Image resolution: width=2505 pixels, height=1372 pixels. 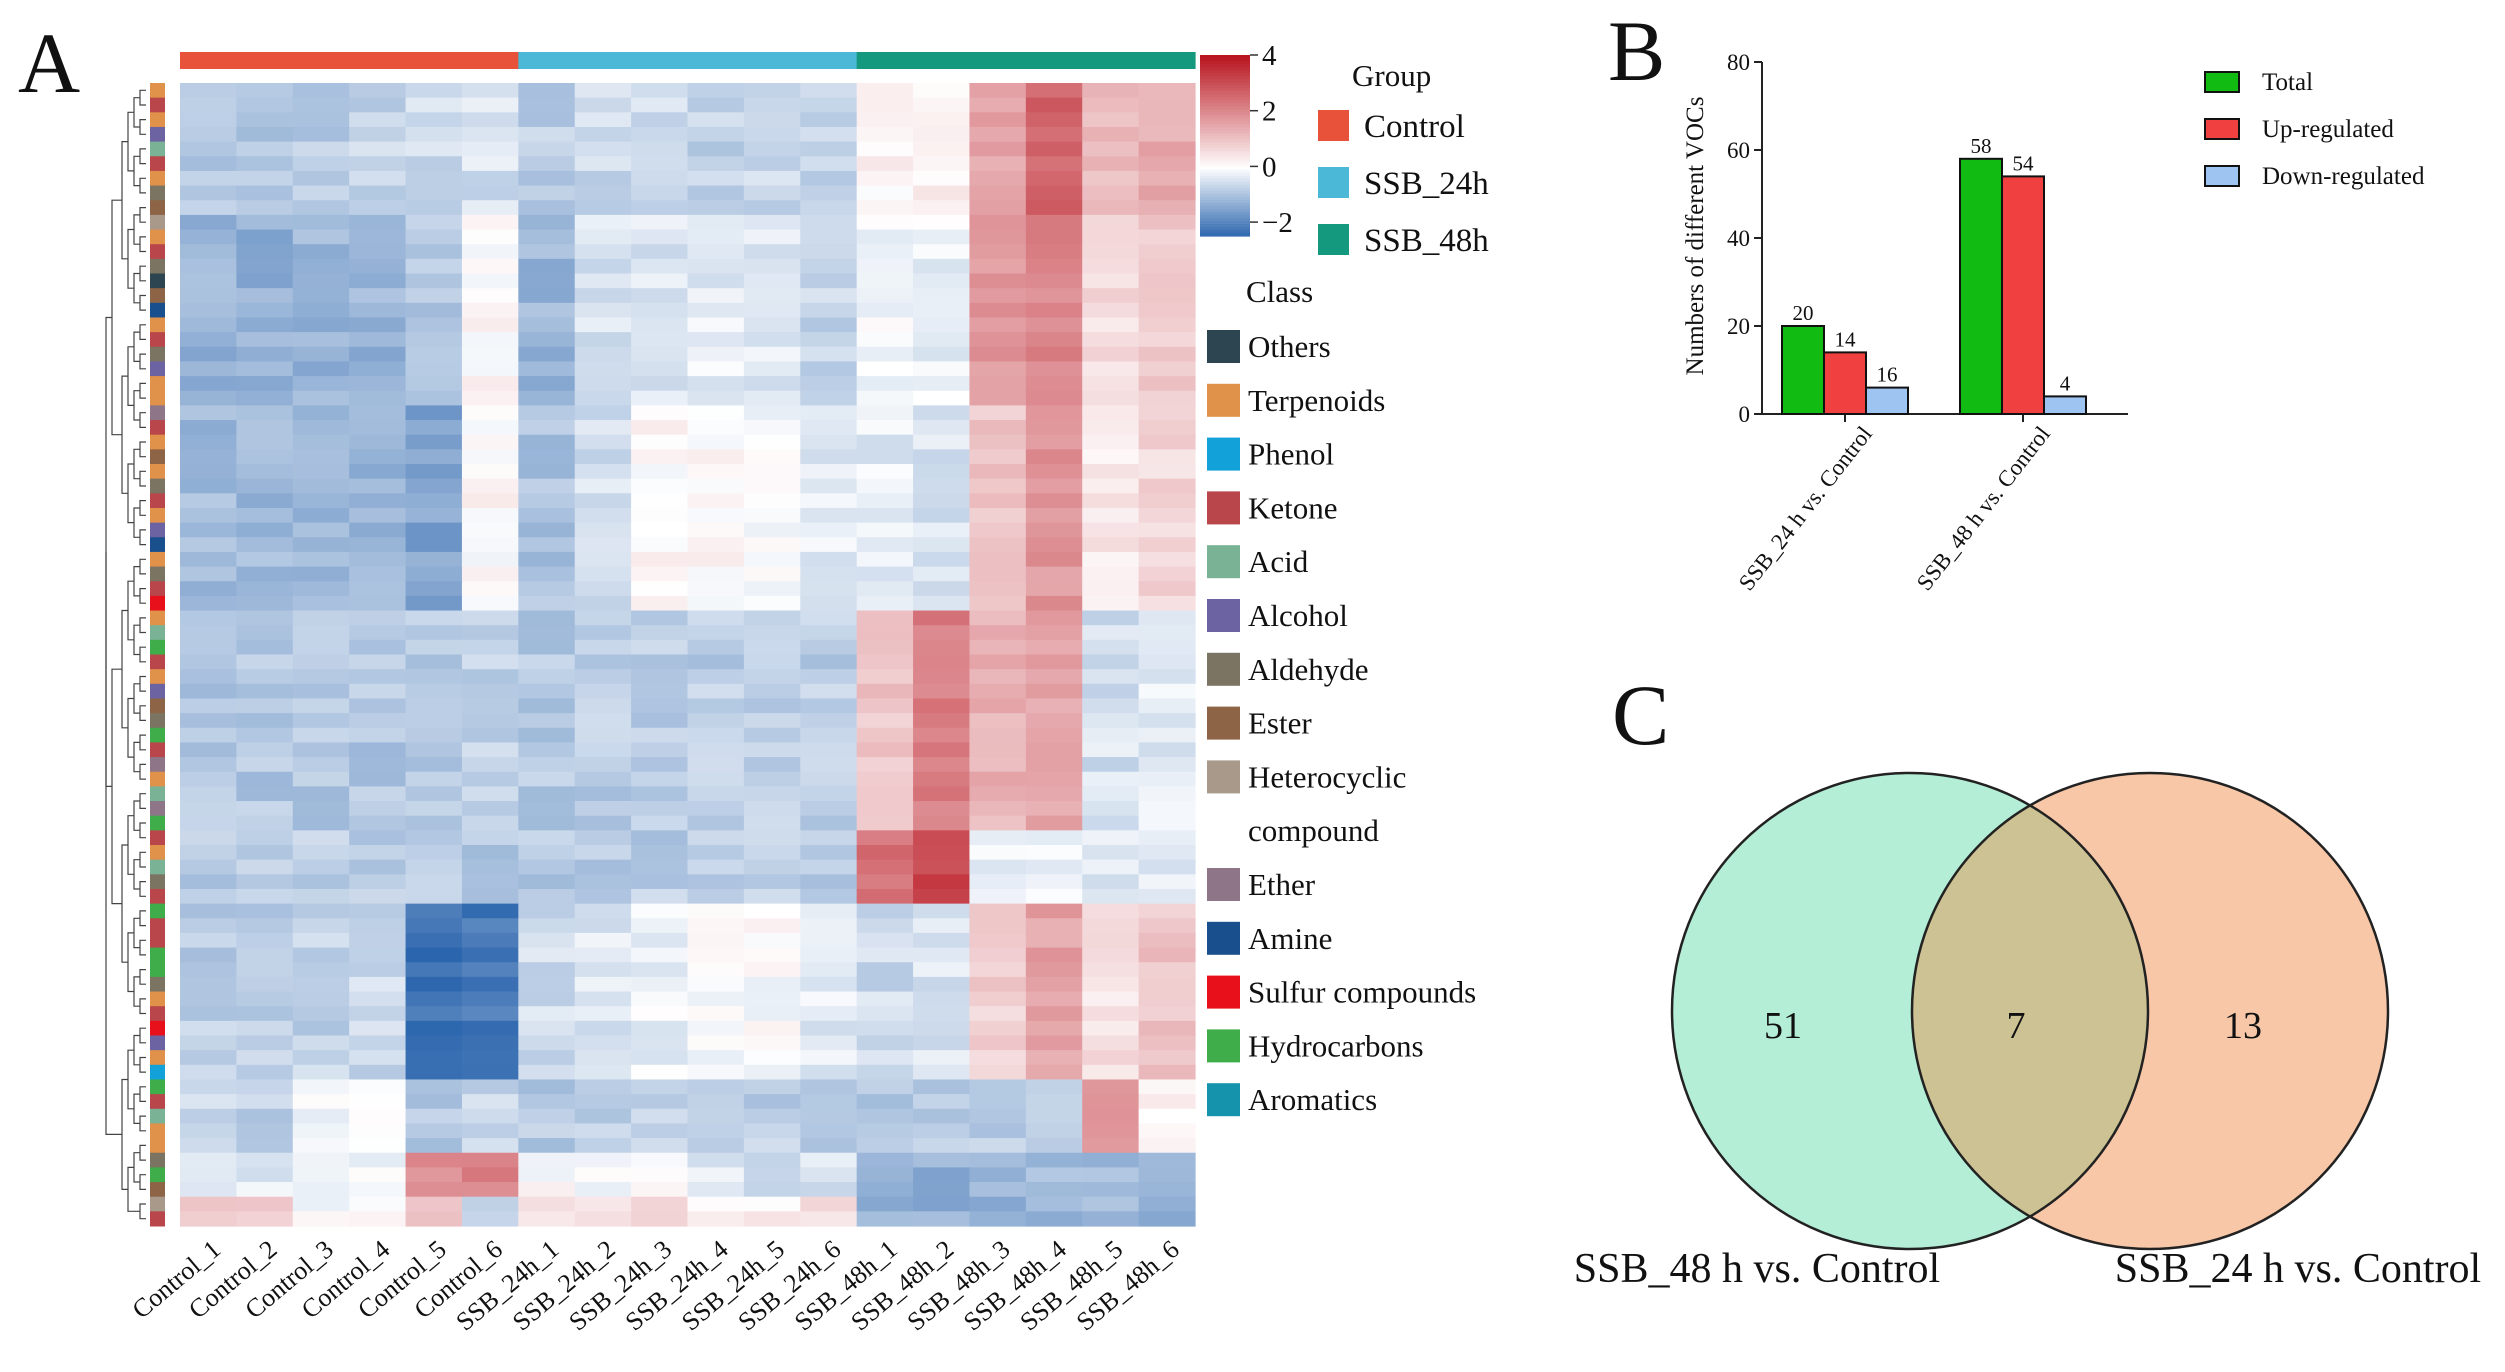 I want to click on class-legend-label: Aromatics, so click(x=1312, y=1099).